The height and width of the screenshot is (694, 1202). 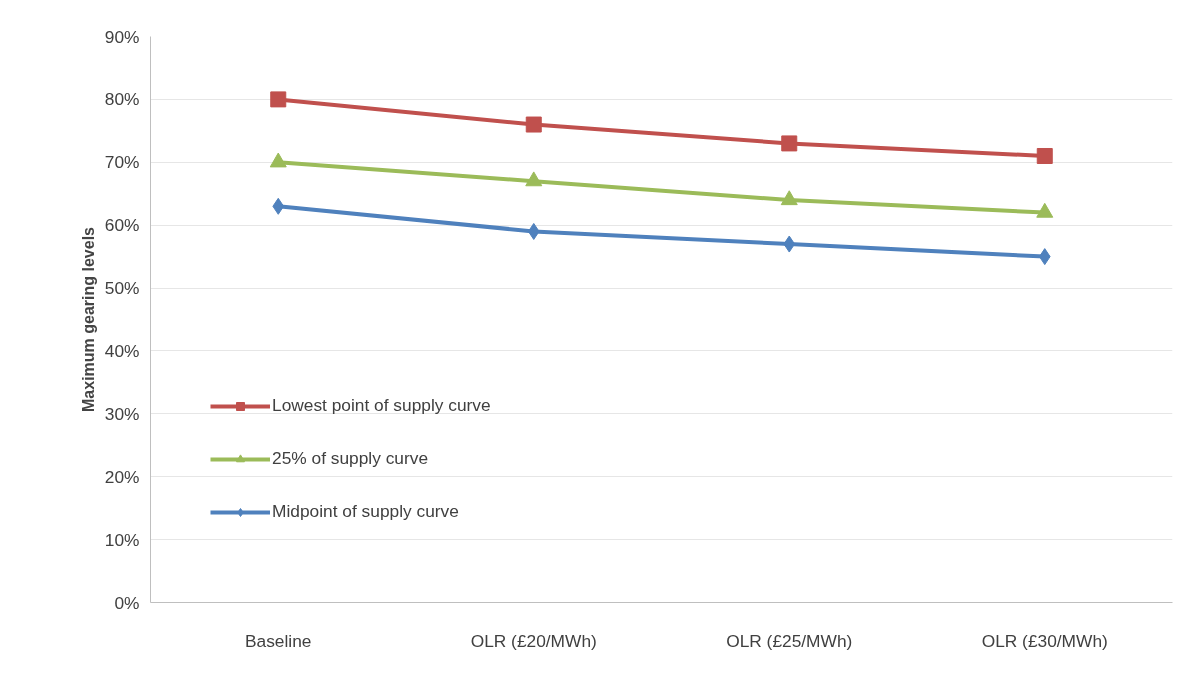 What do you see at coordinates (533, 640) in the screenshot?
I see `x-tick-label: OLR (£20/MWh)` at bounding box center [533, 640].